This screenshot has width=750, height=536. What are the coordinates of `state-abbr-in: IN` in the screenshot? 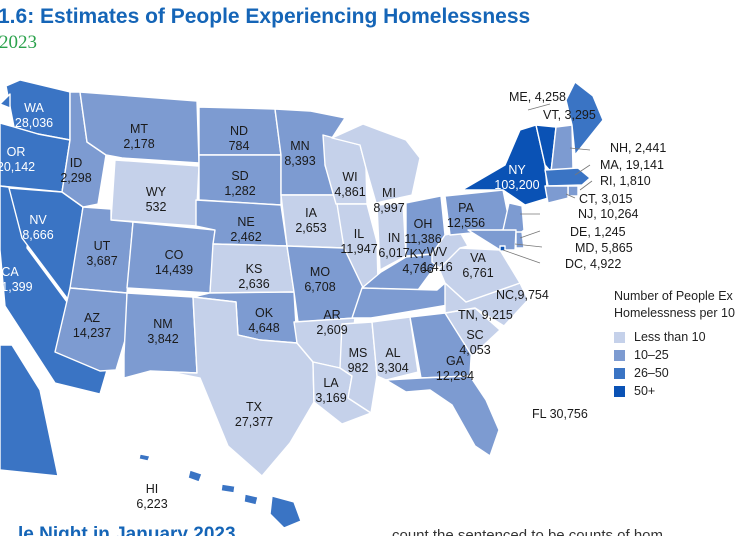 It's located at (394, 238).